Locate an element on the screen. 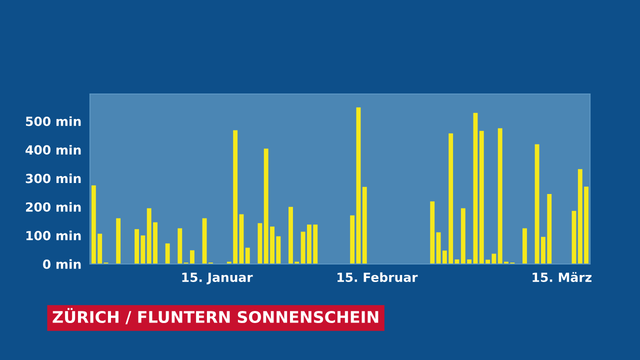 This screenshot has width=640, height=360. y-tick-label: 100 min is located at coordinates (53, 235).